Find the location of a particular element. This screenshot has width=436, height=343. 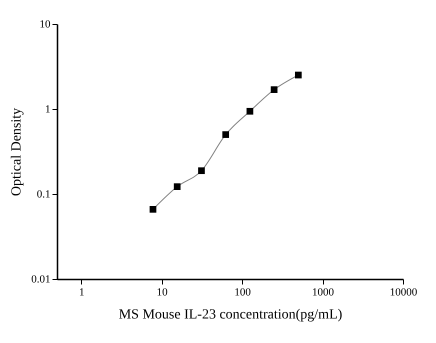

x-tick-label: 1000 is located at coordinates (323, 292).